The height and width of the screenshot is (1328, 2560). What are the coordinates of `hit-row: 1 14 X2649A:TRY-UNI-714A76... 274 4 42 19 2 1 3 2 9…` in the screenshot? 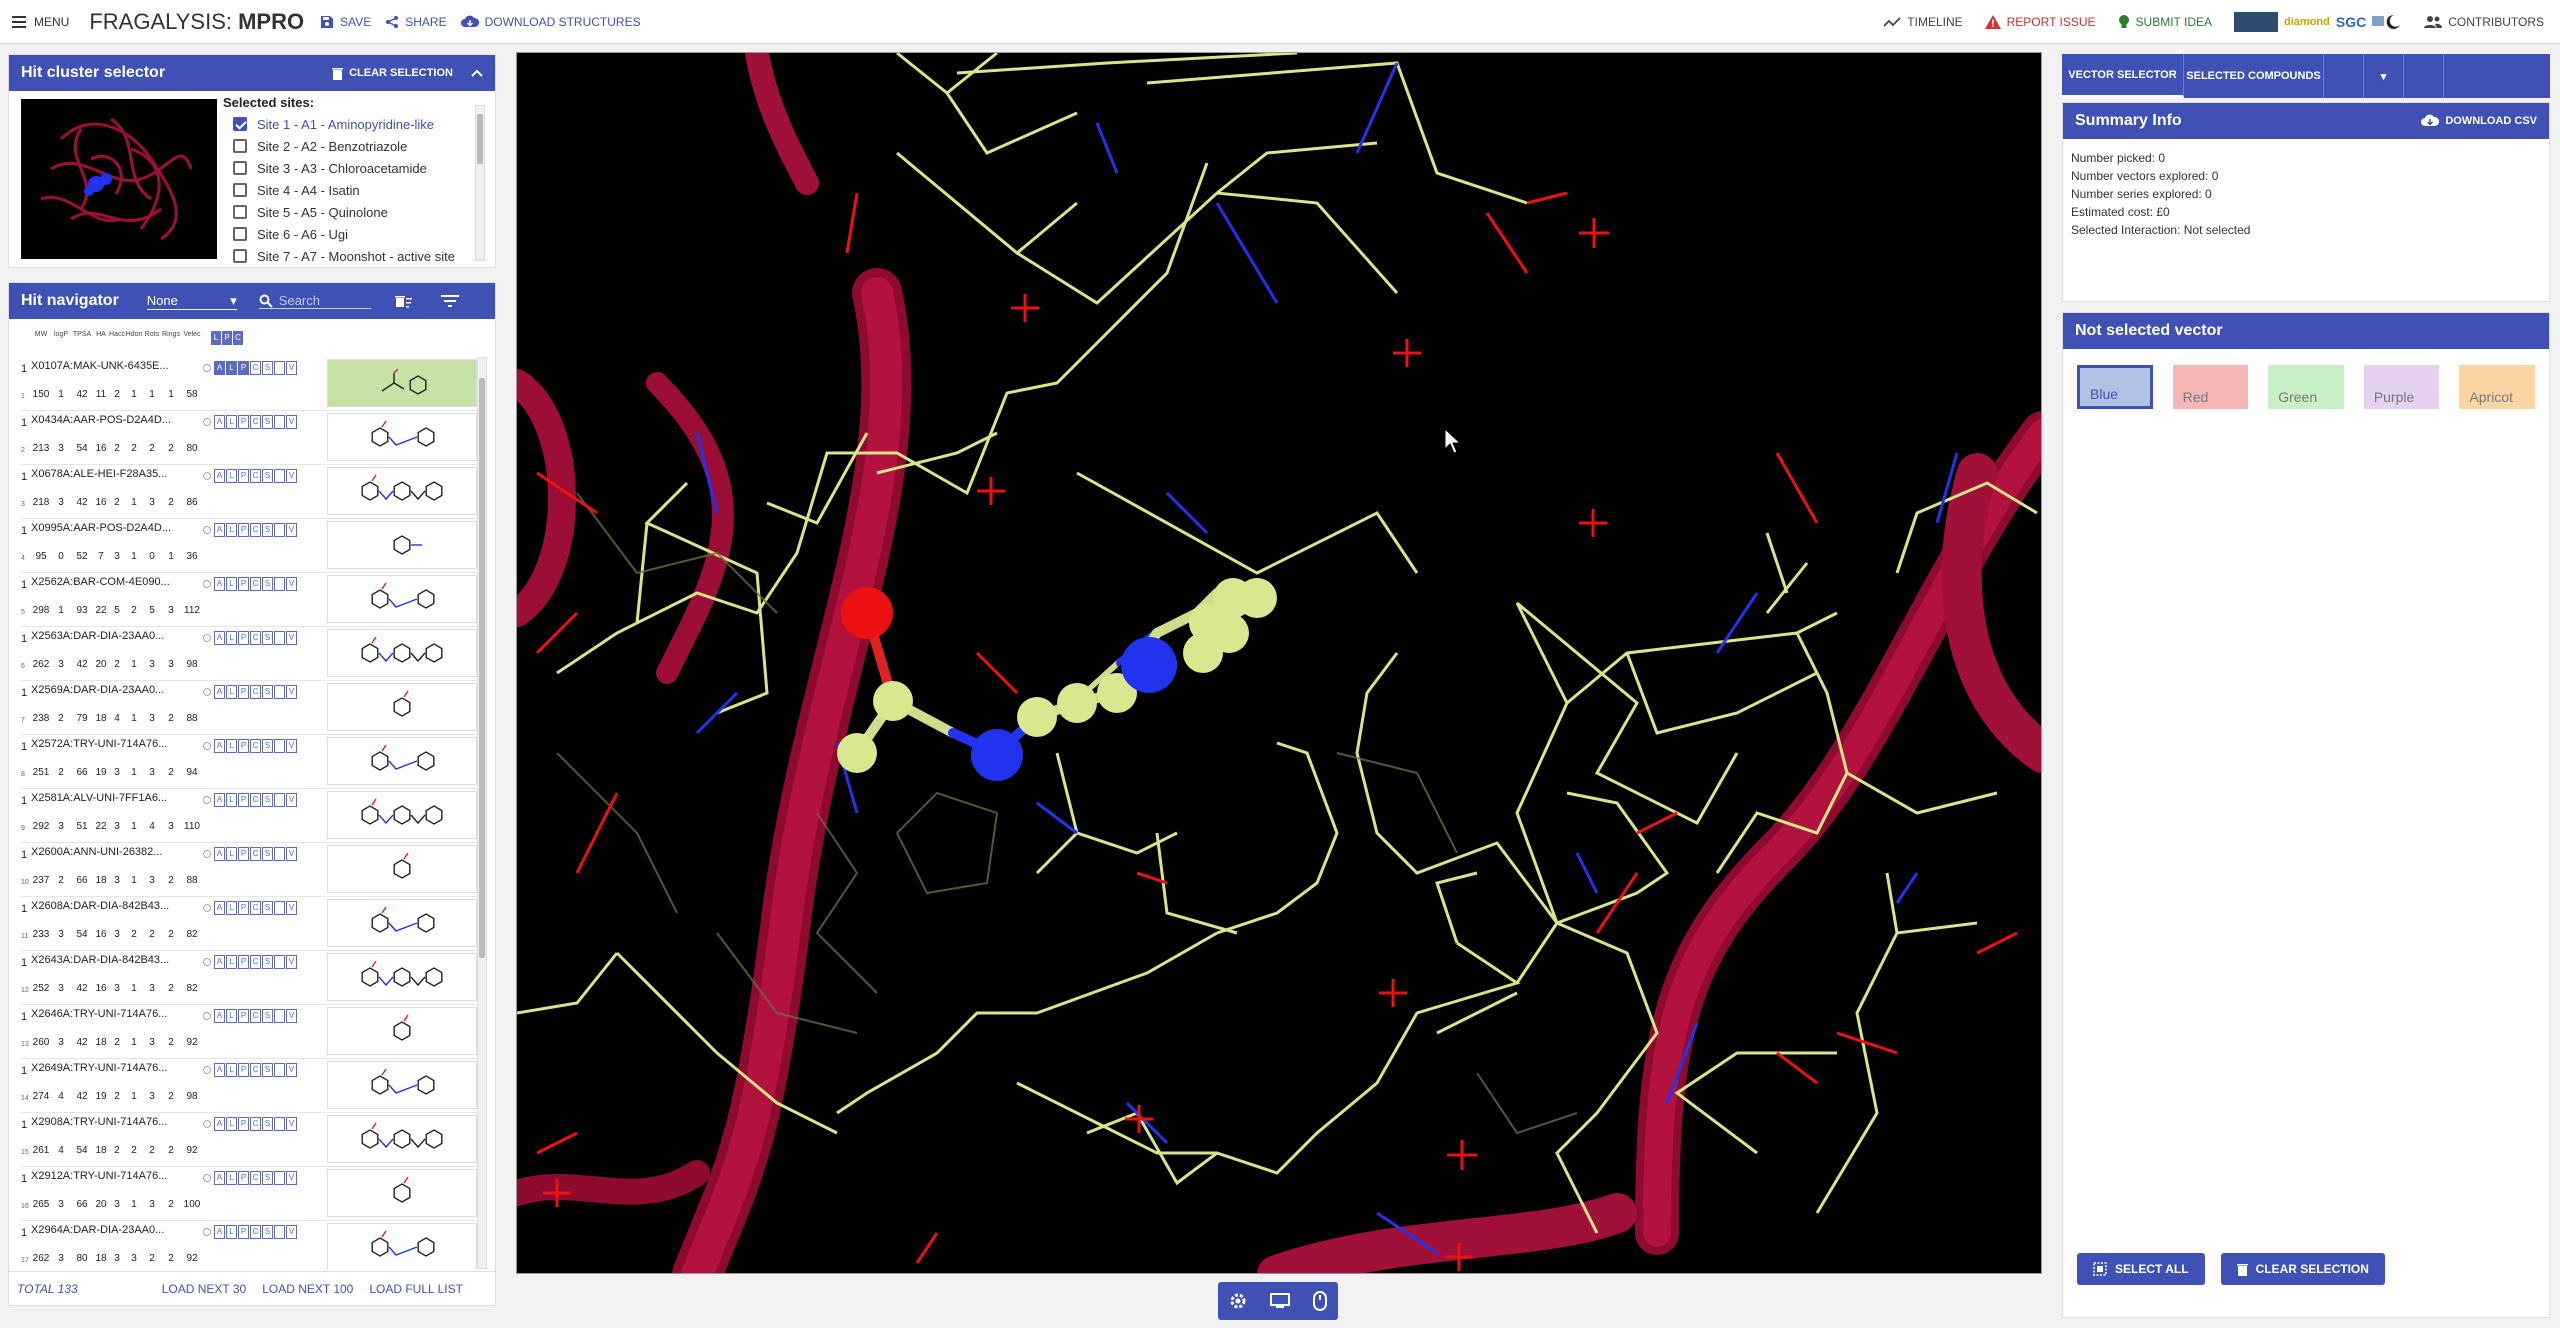 It's located at (249, 1086).